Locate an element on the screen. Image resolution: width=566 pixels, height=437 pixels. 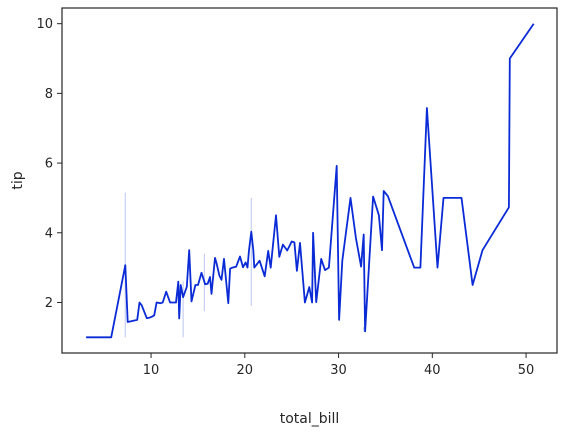
x-tick-label: 30 is located at coordinates (338, 370).